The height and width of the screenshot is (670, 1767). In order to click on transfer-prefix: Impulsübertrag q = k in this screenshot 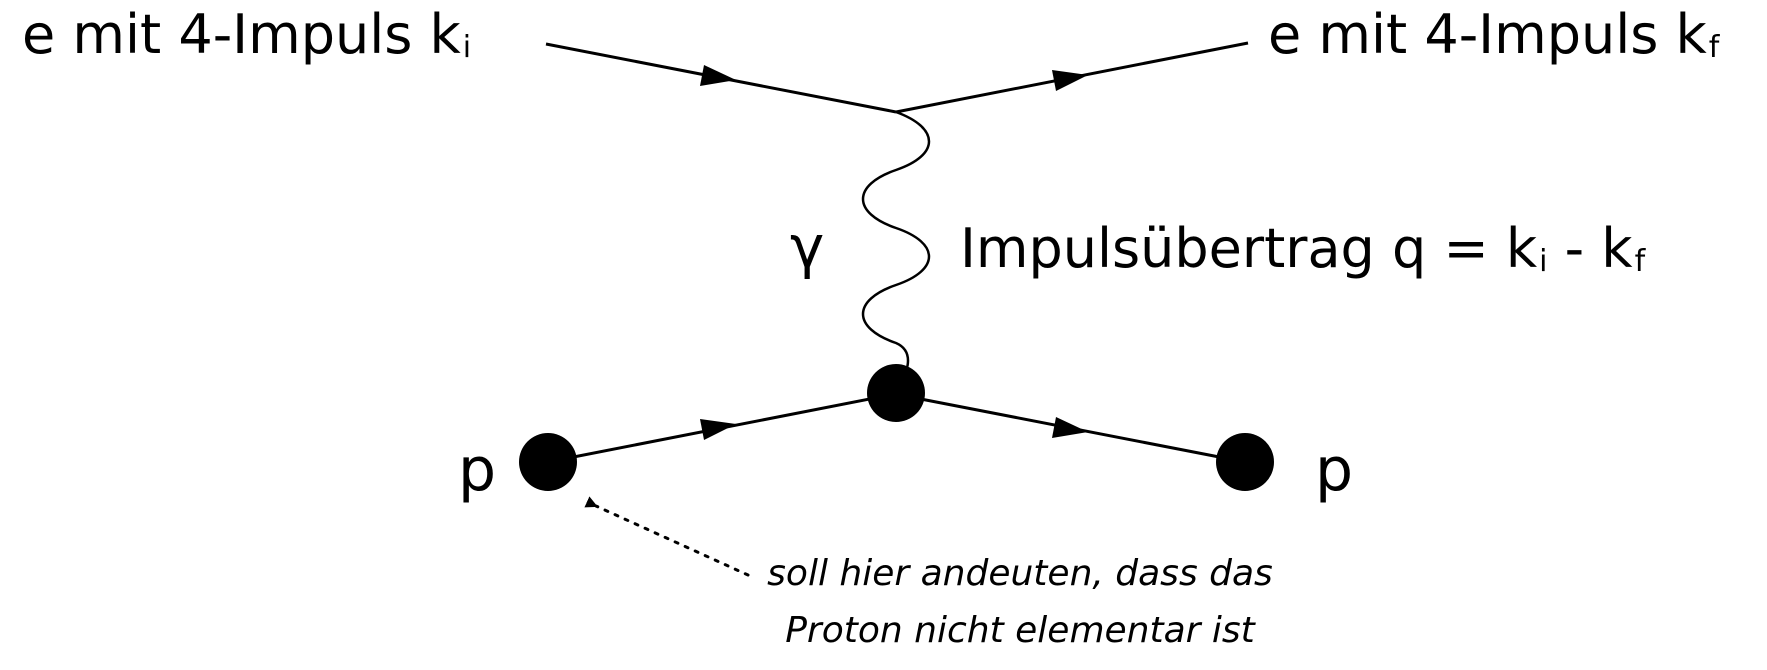, I will do `click(1249, 248)`.